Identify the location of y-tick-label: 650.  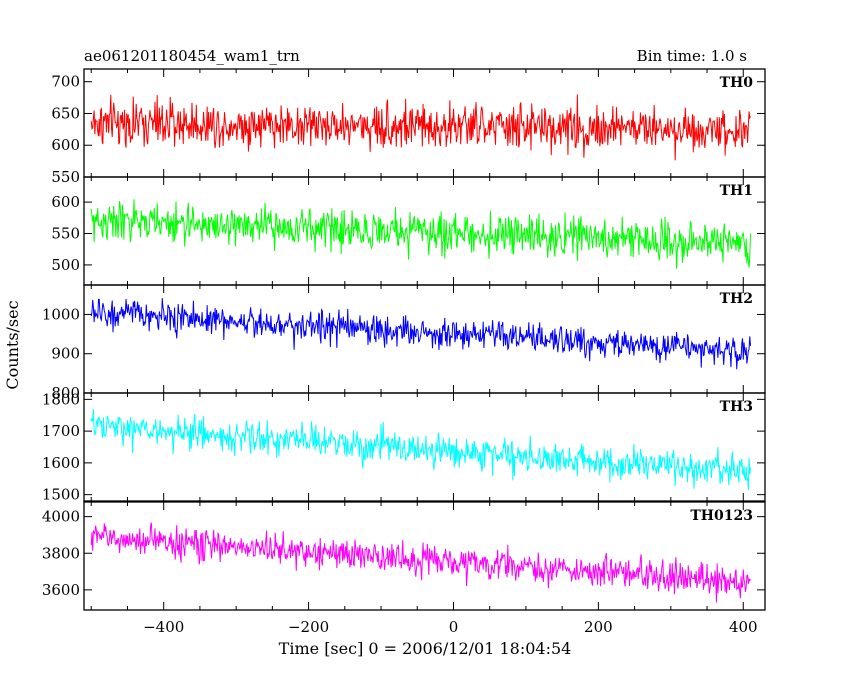
(65, 113).